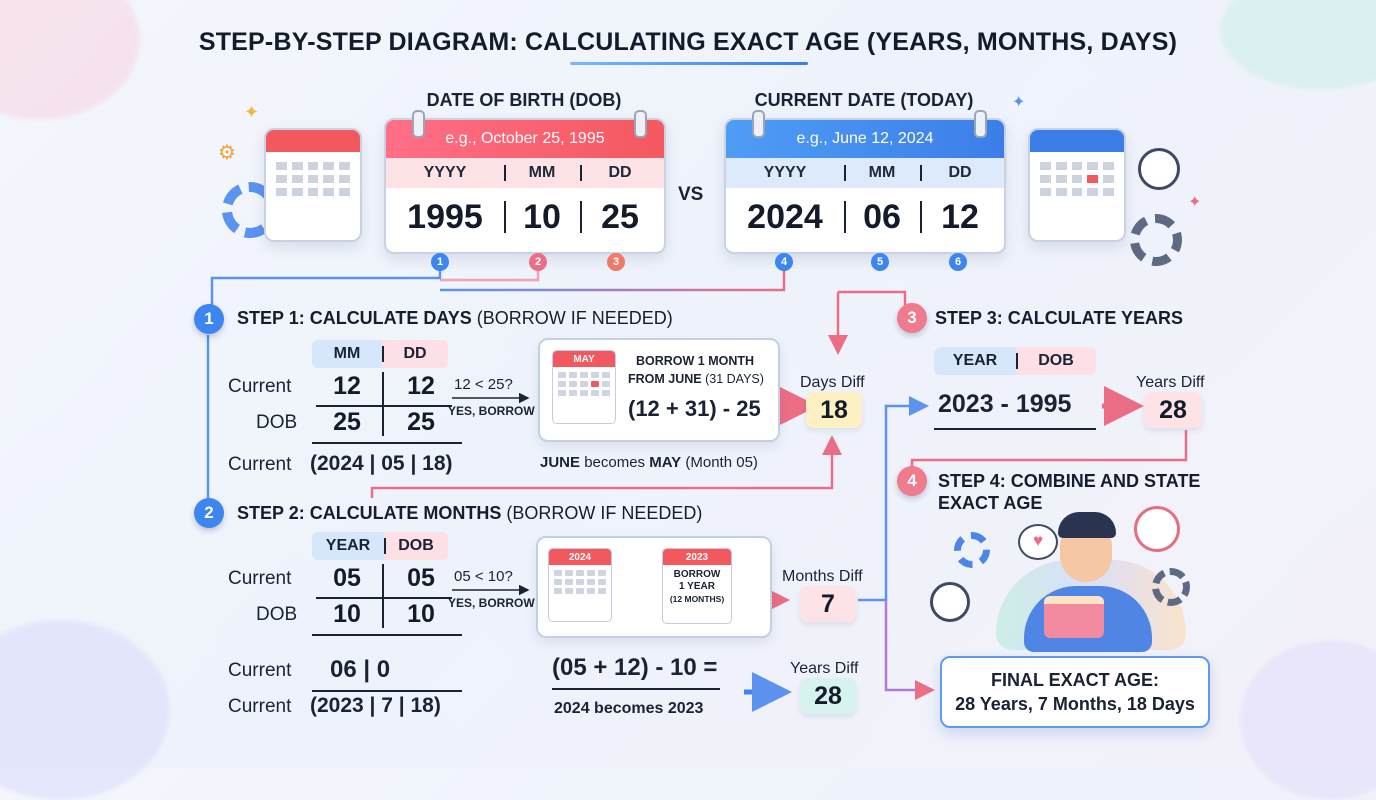 The width and height of the screenshot is (1376, 800). I want to click on current-label-day: DD, so click(960, 173).